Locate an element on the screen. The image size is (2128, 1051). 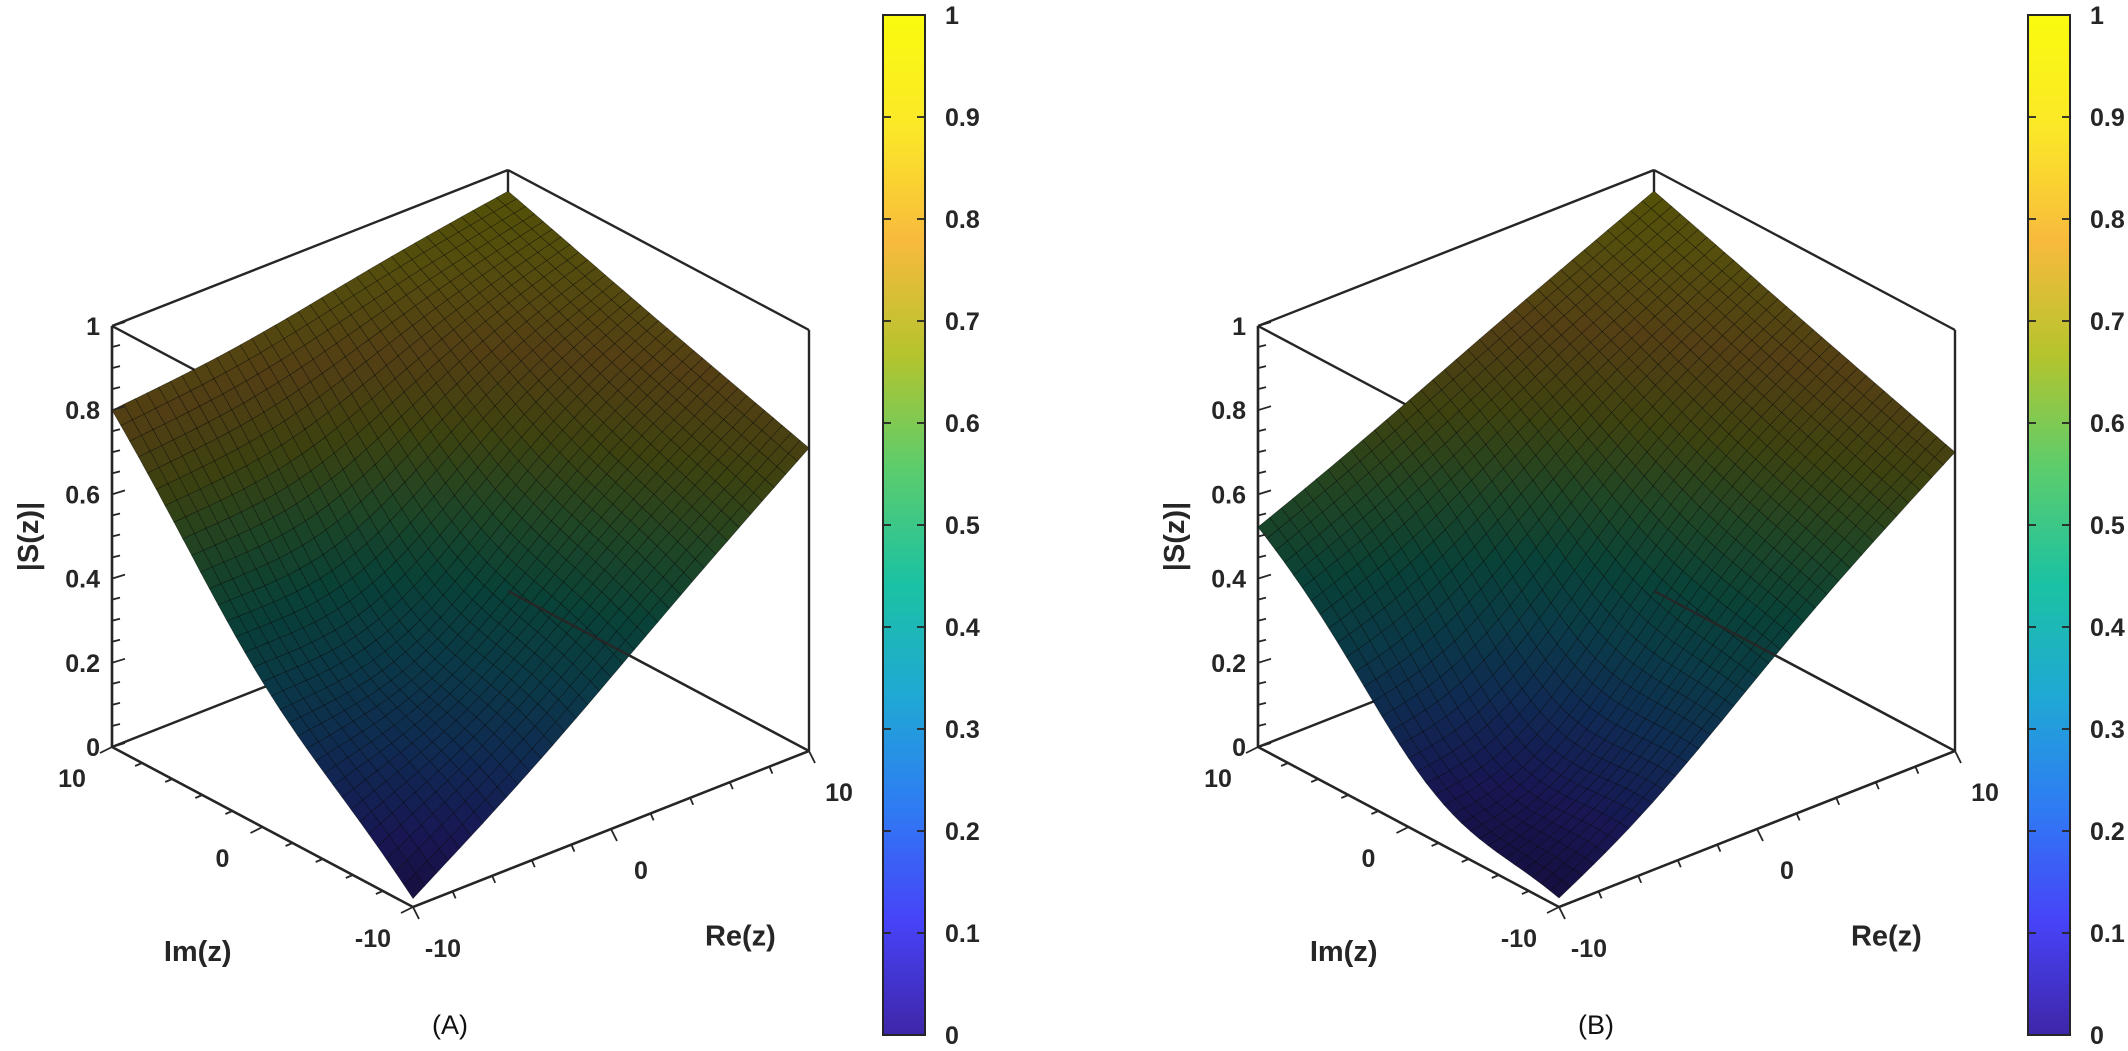
colorbar-tick-label: 0 is located at coordinates (2097, 1036).